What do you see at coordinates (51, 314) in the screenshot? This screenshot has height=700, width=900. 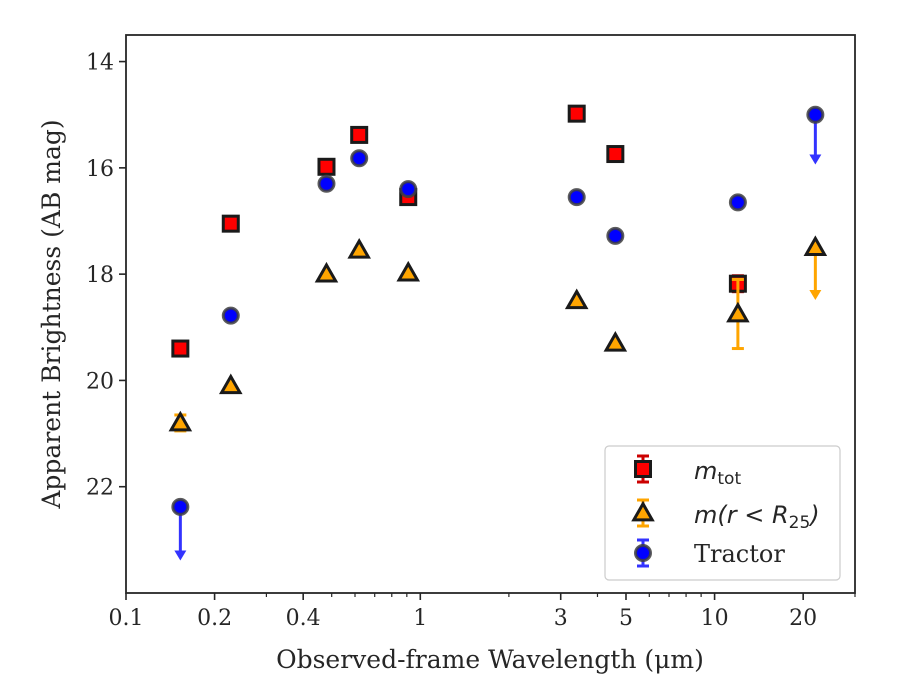 I see `y-axis-title: Apparent Brightness (AB mag)` at bounding box center [51, 314].